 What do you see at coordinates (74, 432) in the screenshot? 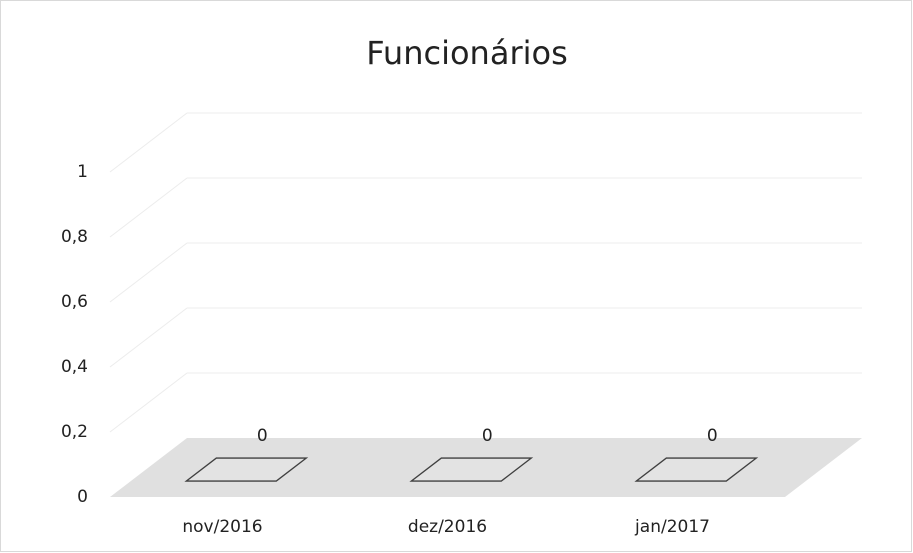
I see `y-tick-label: 0,2` at bounding box center [74, 432].